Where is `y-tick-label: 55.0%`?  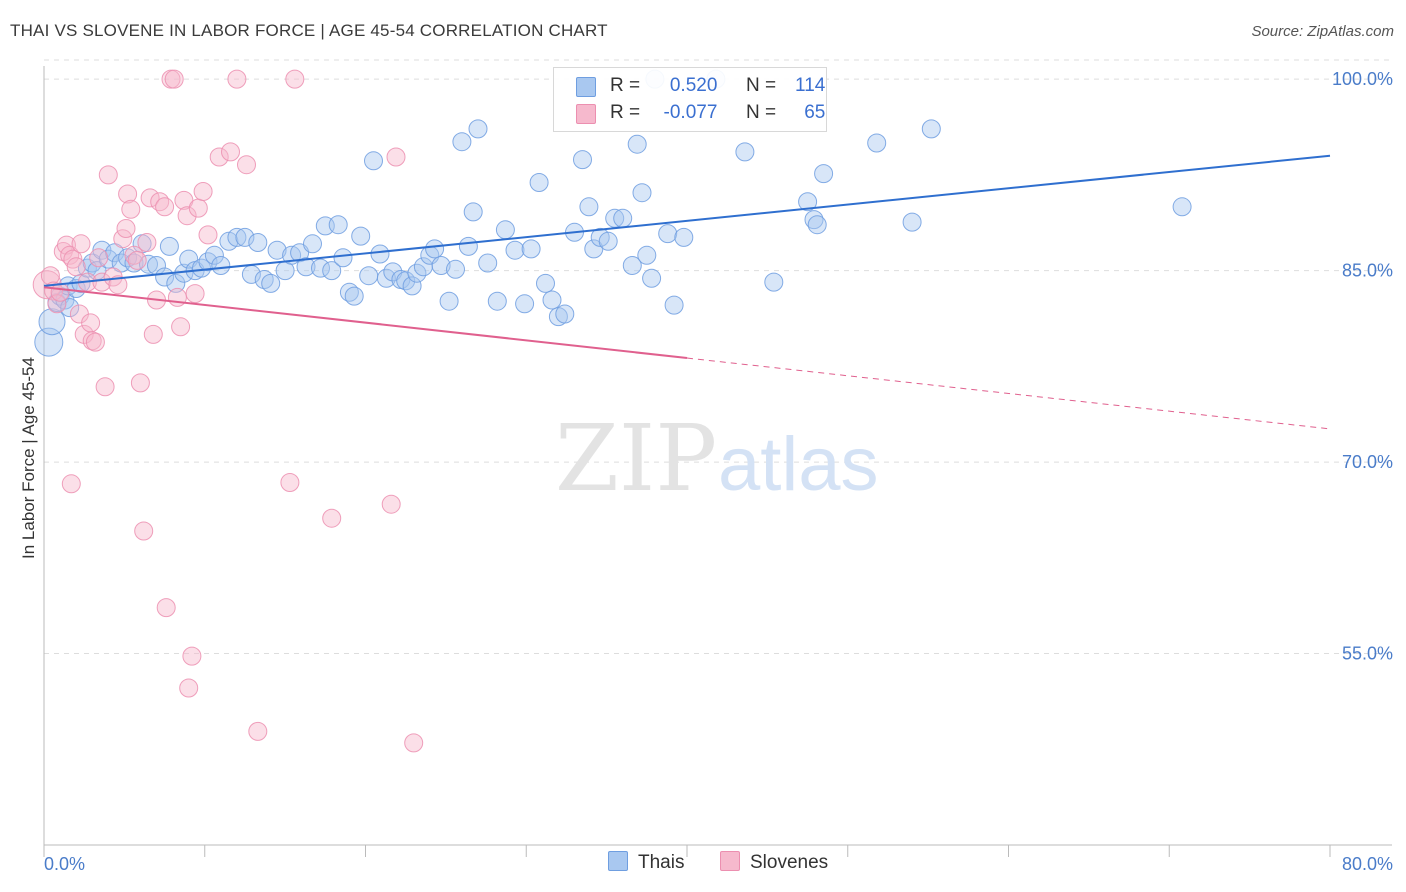
y-tick-label: 55.0% is located at coordinates (1367, 654).